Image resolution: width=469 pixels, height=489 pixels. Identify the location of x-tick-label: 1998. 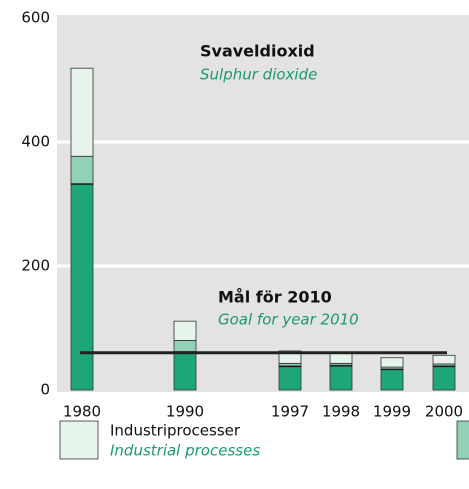
(341, 412).